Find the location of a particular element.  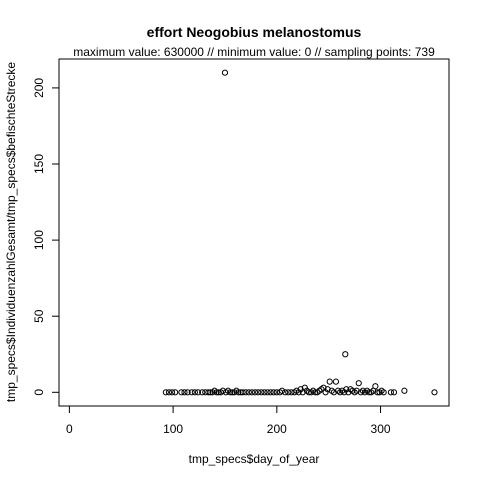

x-axis-label: tmp_specs$day_of_year is located at coordinates (254, 459).